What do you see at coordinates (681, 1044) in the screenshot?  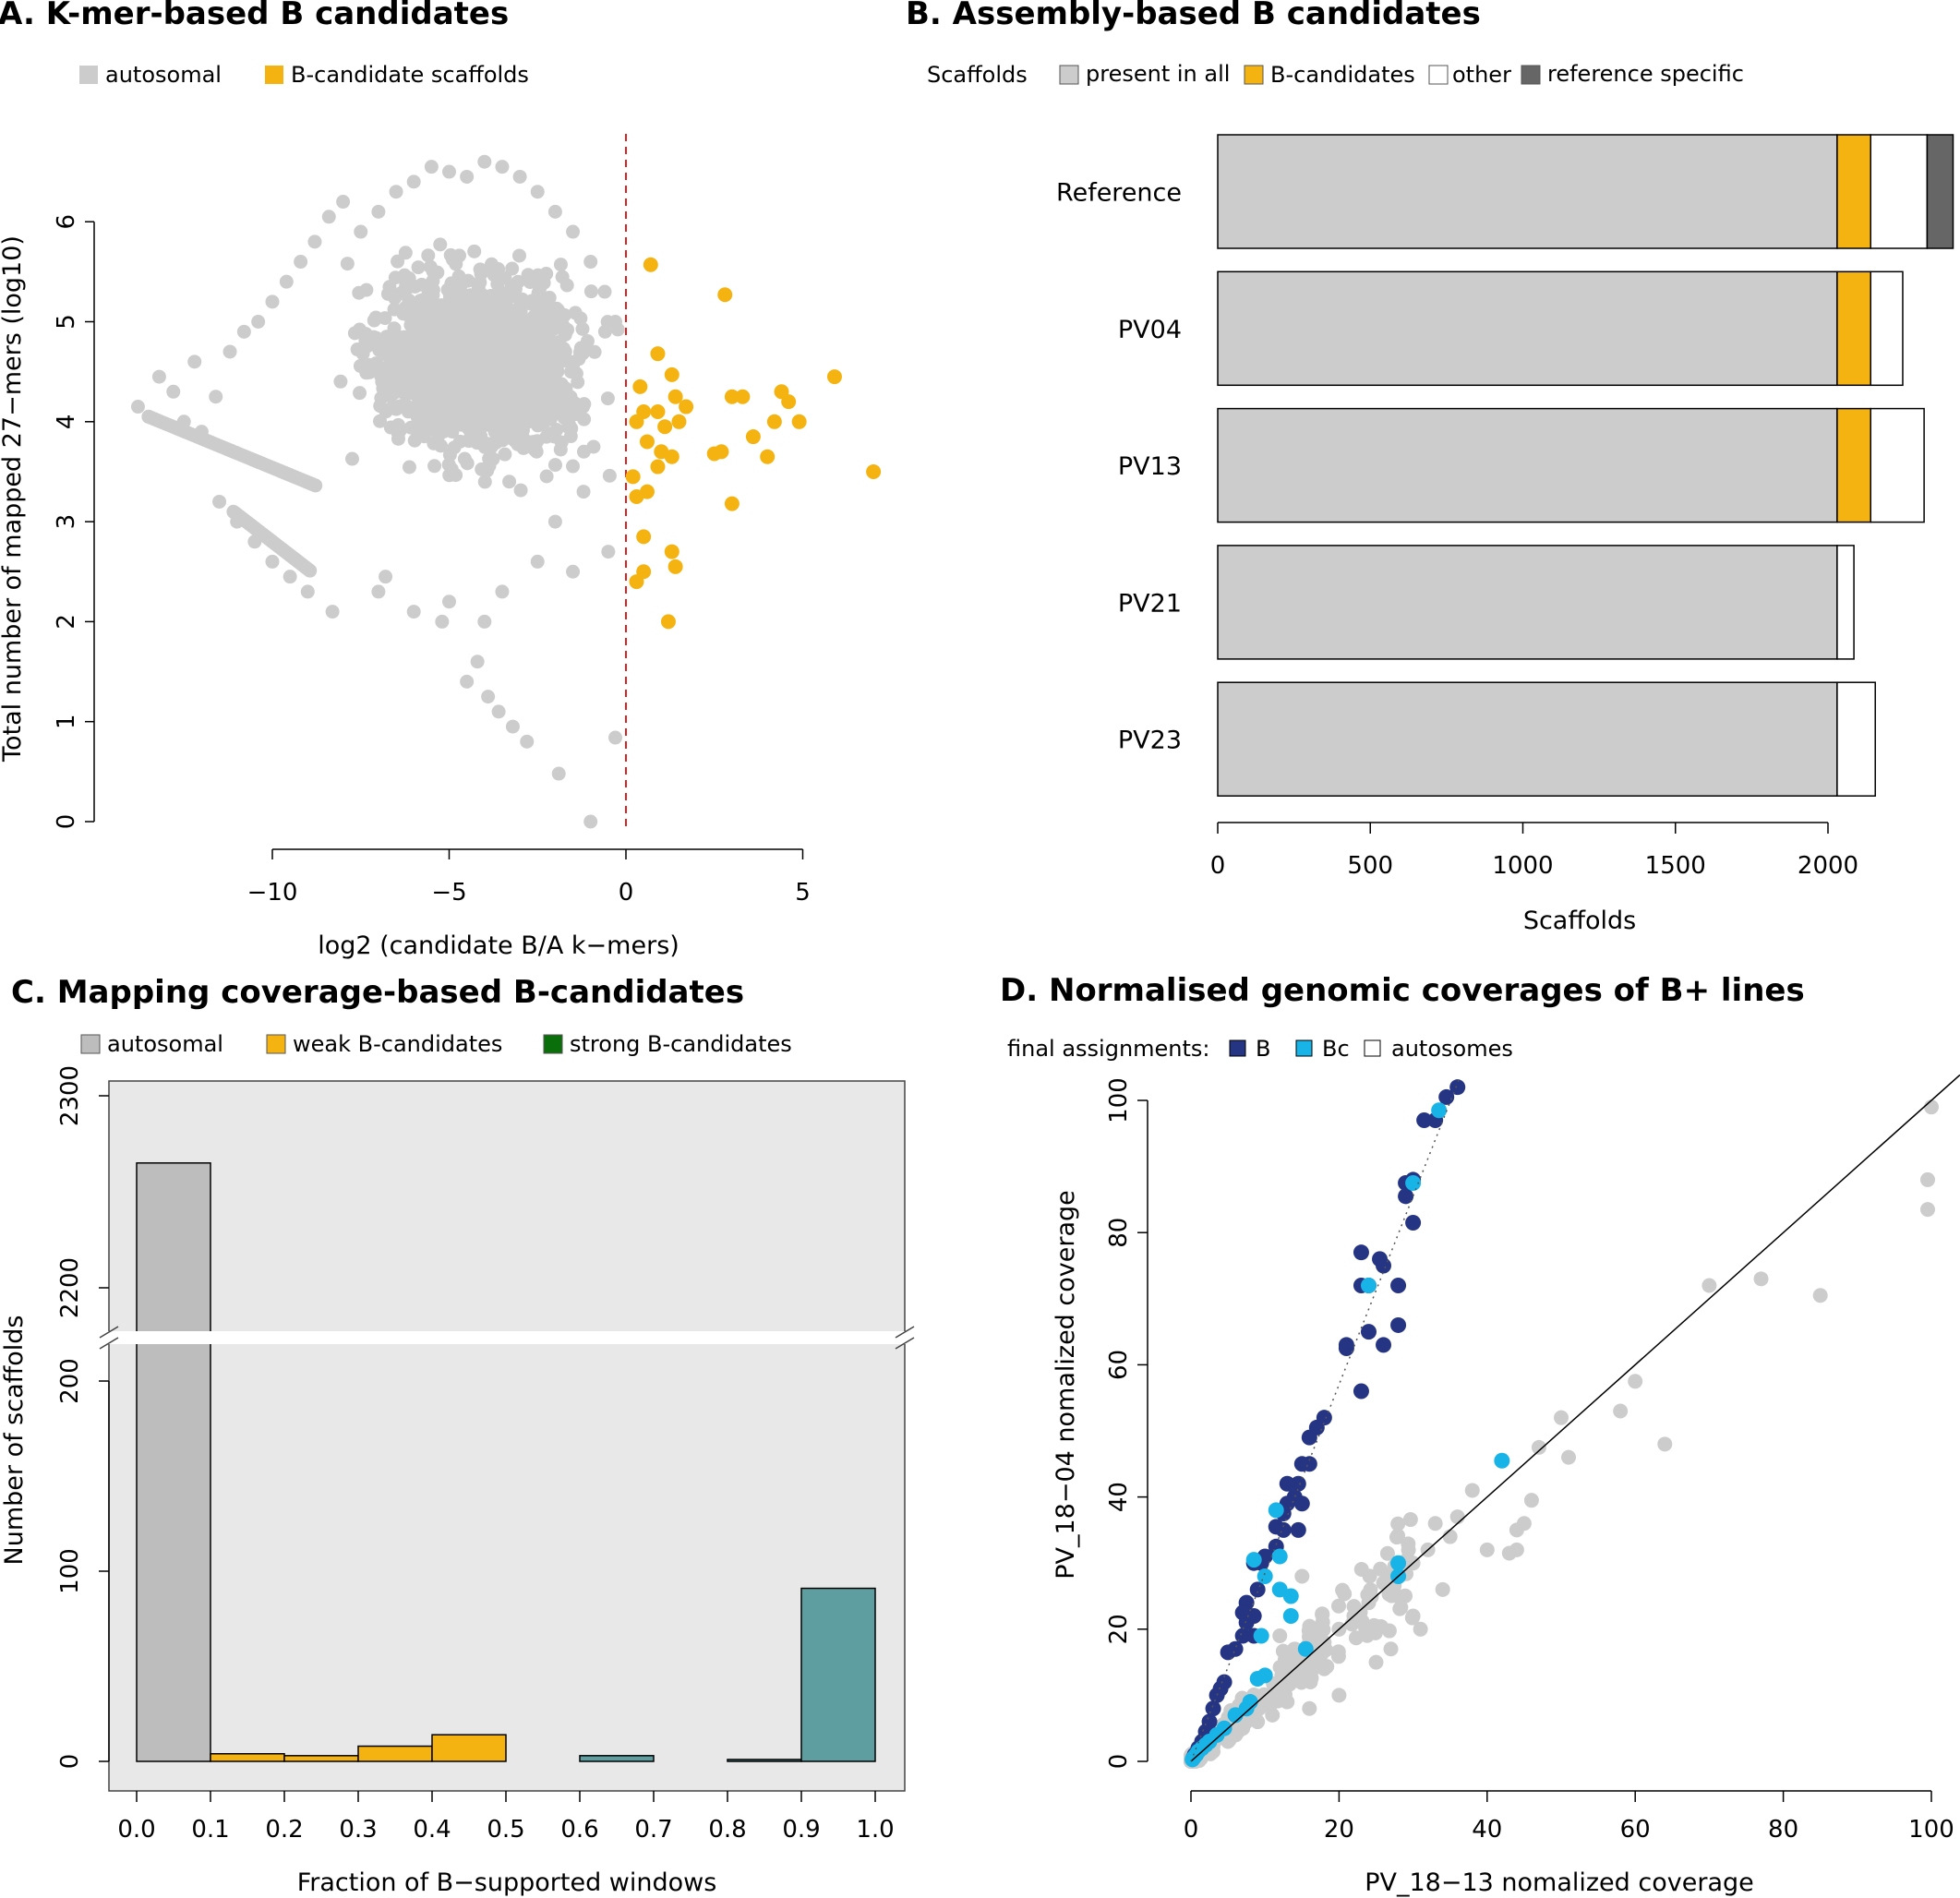 I see `legend-strong-label: strong B-candidates` at bounding box center [681, 1044].